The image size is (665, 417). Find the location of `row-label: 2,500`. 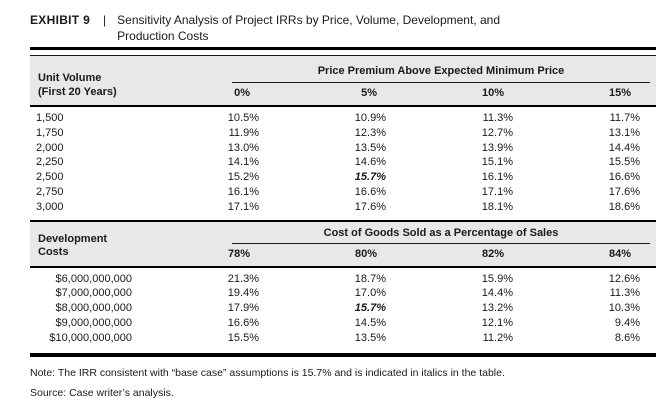

row-label: 2,500 is located at coordinates (50, 177).